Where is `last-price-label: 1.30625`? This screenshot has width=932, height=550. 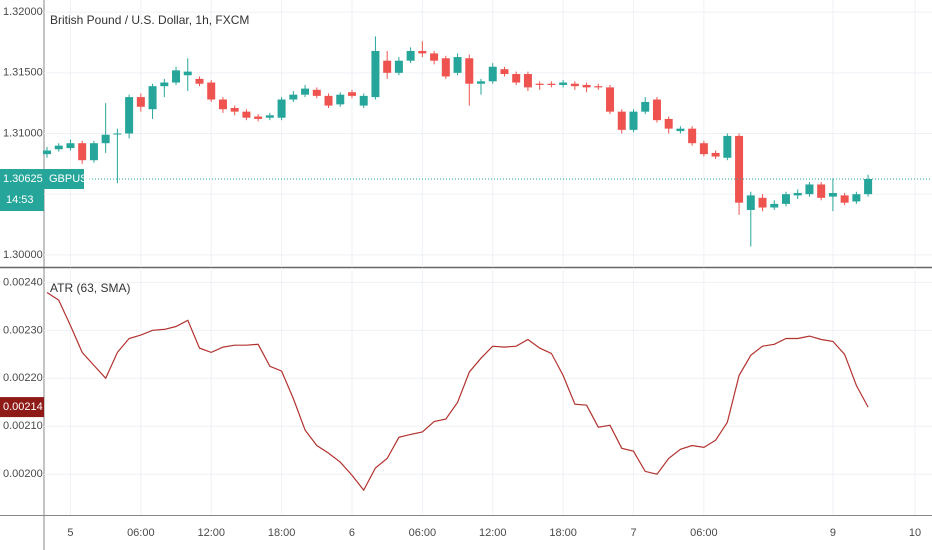
last-price-label: 1.30625 is located at coordinates (23, 179).